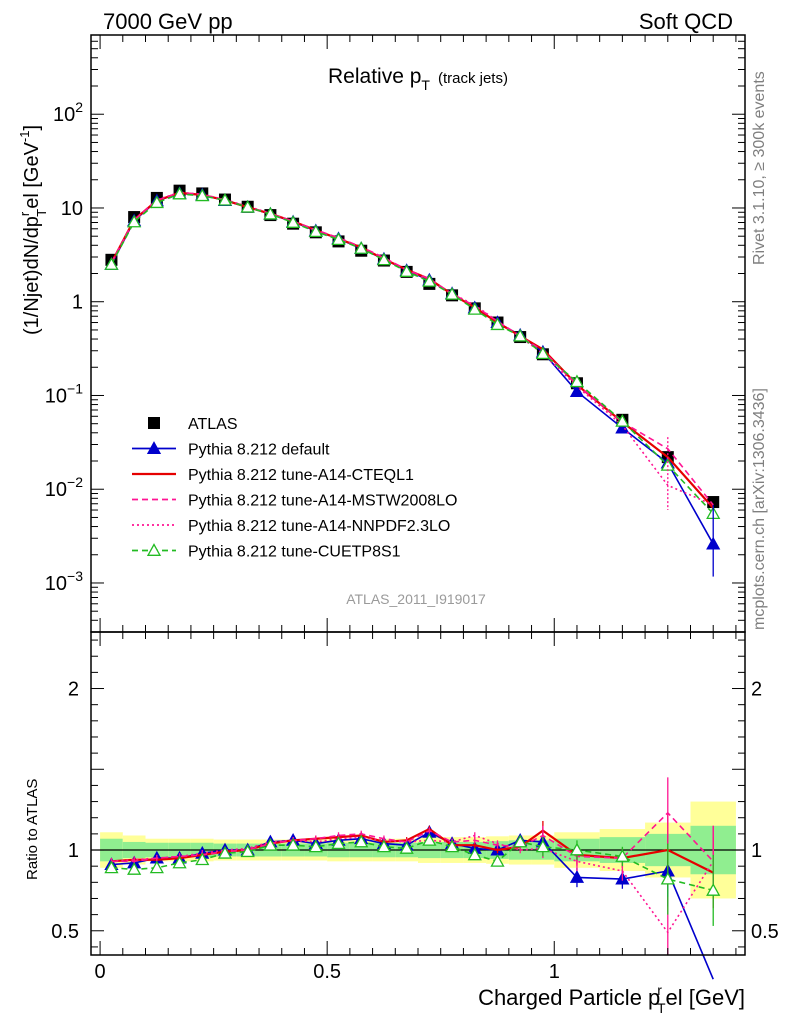  What do you see at coordinates (64, 393) in the screenshot?
I see `y-tick-label: 10⁻¹` at bounding box center [64, 393].